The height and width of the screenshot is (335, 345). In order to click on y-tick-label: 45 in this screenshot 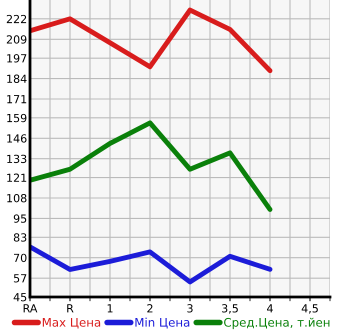, I will do `click(20, 297)`.